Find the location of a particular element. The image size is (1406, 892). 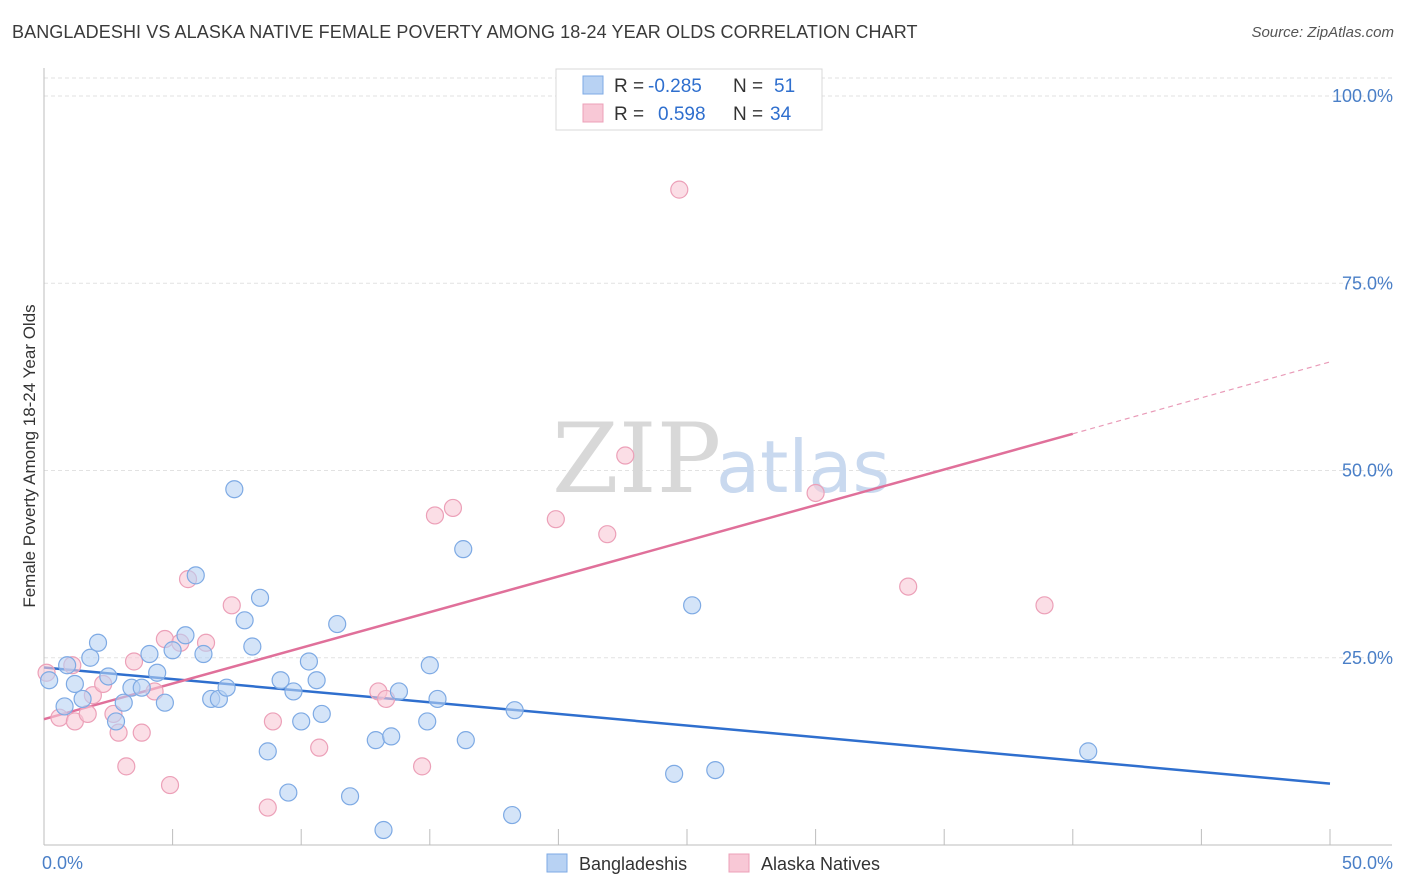

legend-r-value: -0.285 is located at coordinates (675, 86).